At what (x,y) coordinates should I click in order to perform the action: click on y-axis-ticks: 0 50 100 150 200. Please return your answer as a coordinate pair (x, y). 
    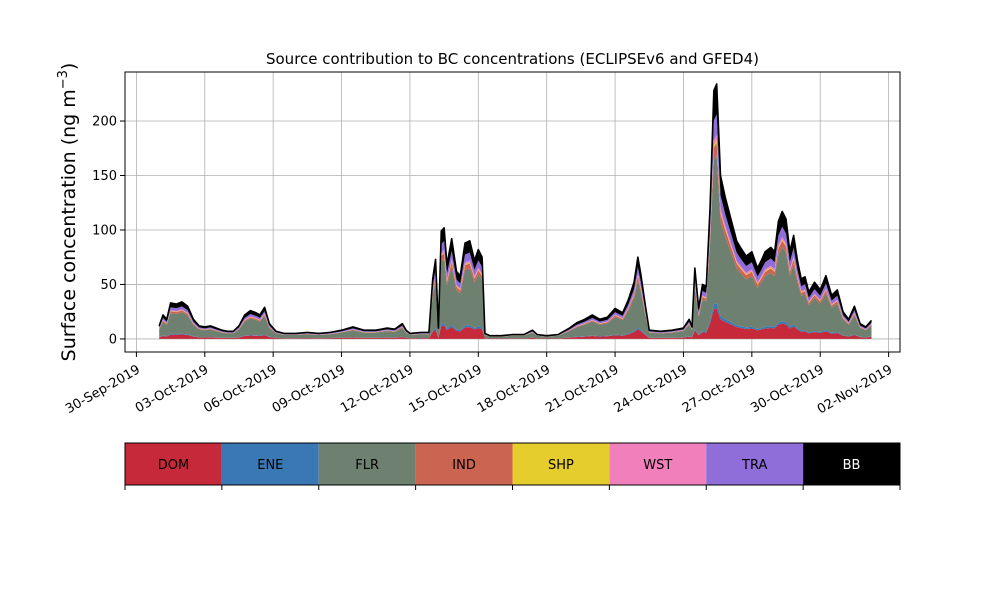
    Looking at the image, I should click on (108, 231).